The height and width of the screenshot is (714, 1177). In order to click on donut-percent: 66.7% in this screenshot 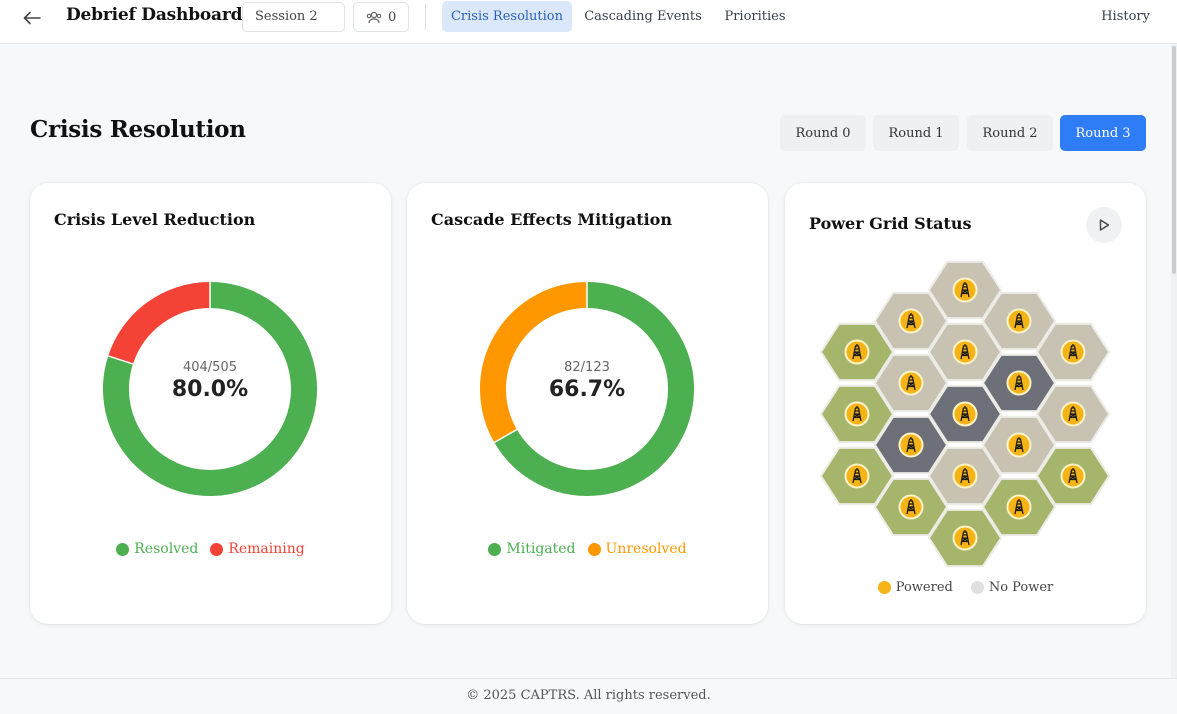, I will do `click(587, 389)`.